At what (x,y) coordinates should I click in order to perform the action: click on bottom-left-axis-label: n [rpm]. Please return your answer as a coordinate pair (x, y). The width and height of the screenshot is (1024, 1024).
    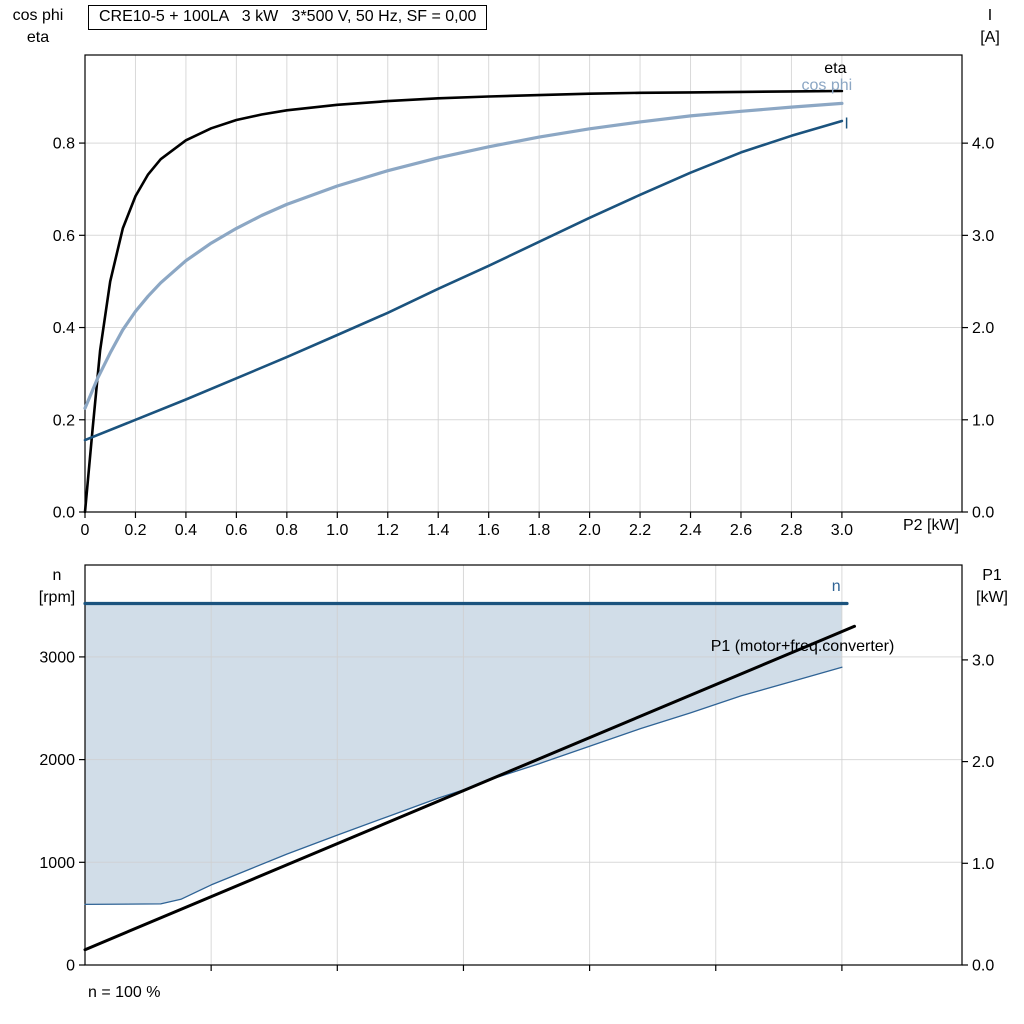
    Looking at the image, I should click on (57, 587).